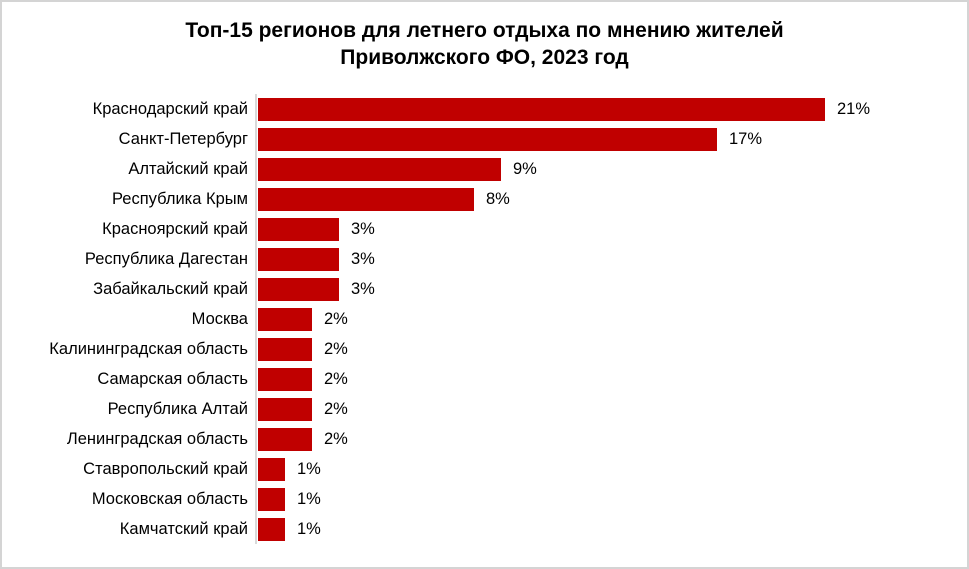  I want to click on category-label: Камчатский край, so click(183, 528).